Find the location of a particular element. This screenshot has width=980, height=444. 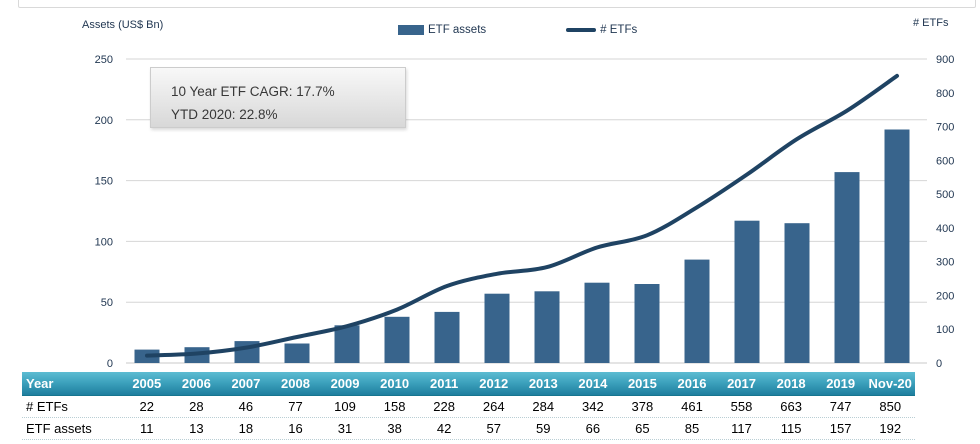

cell-2019: 747 is located at coordinates (840, 406).